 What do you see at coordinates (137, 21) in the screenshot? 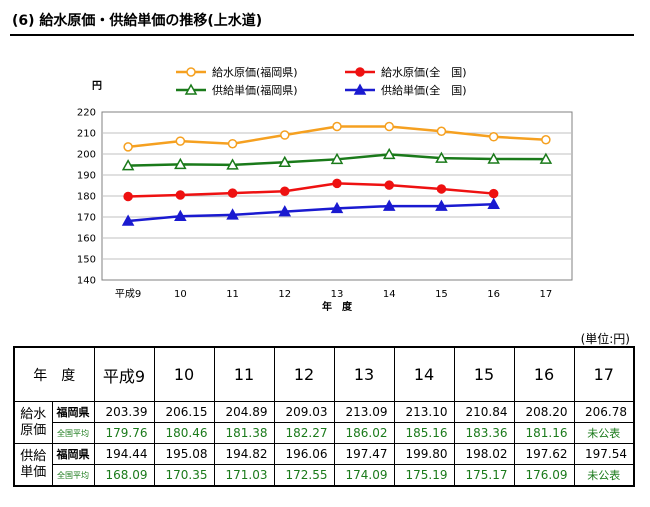
I see `page-title: (6) 給水原価・供給単価の推移(上水道)` at bounding box center [137, 21].